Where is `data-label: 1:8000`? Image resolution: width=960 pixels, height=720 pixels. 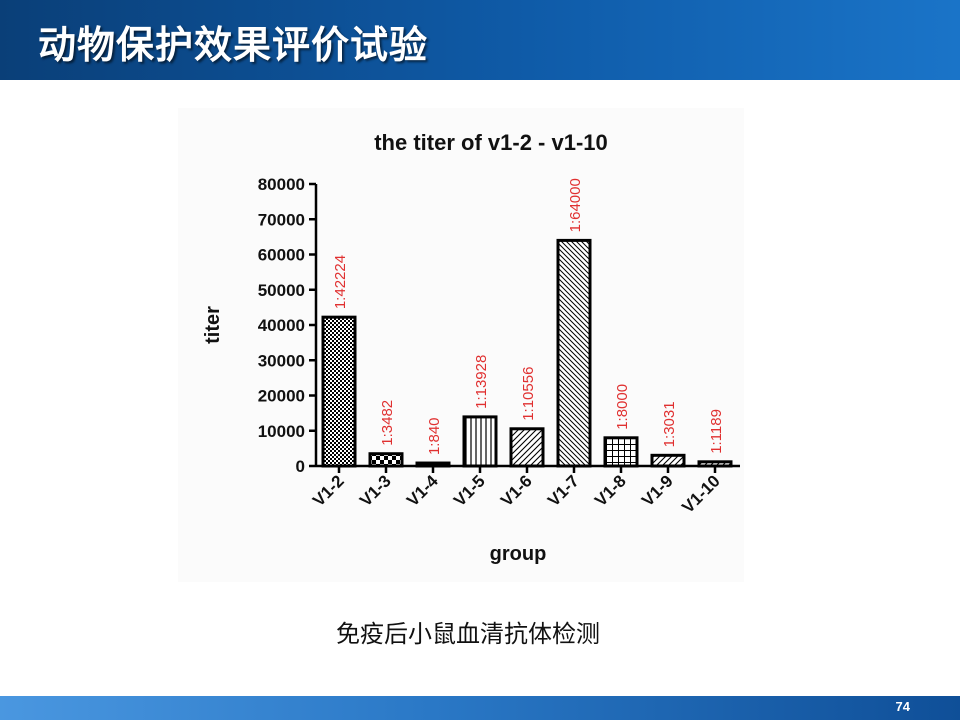 data-label: 1:8000 is located at coordinates (622, 407).